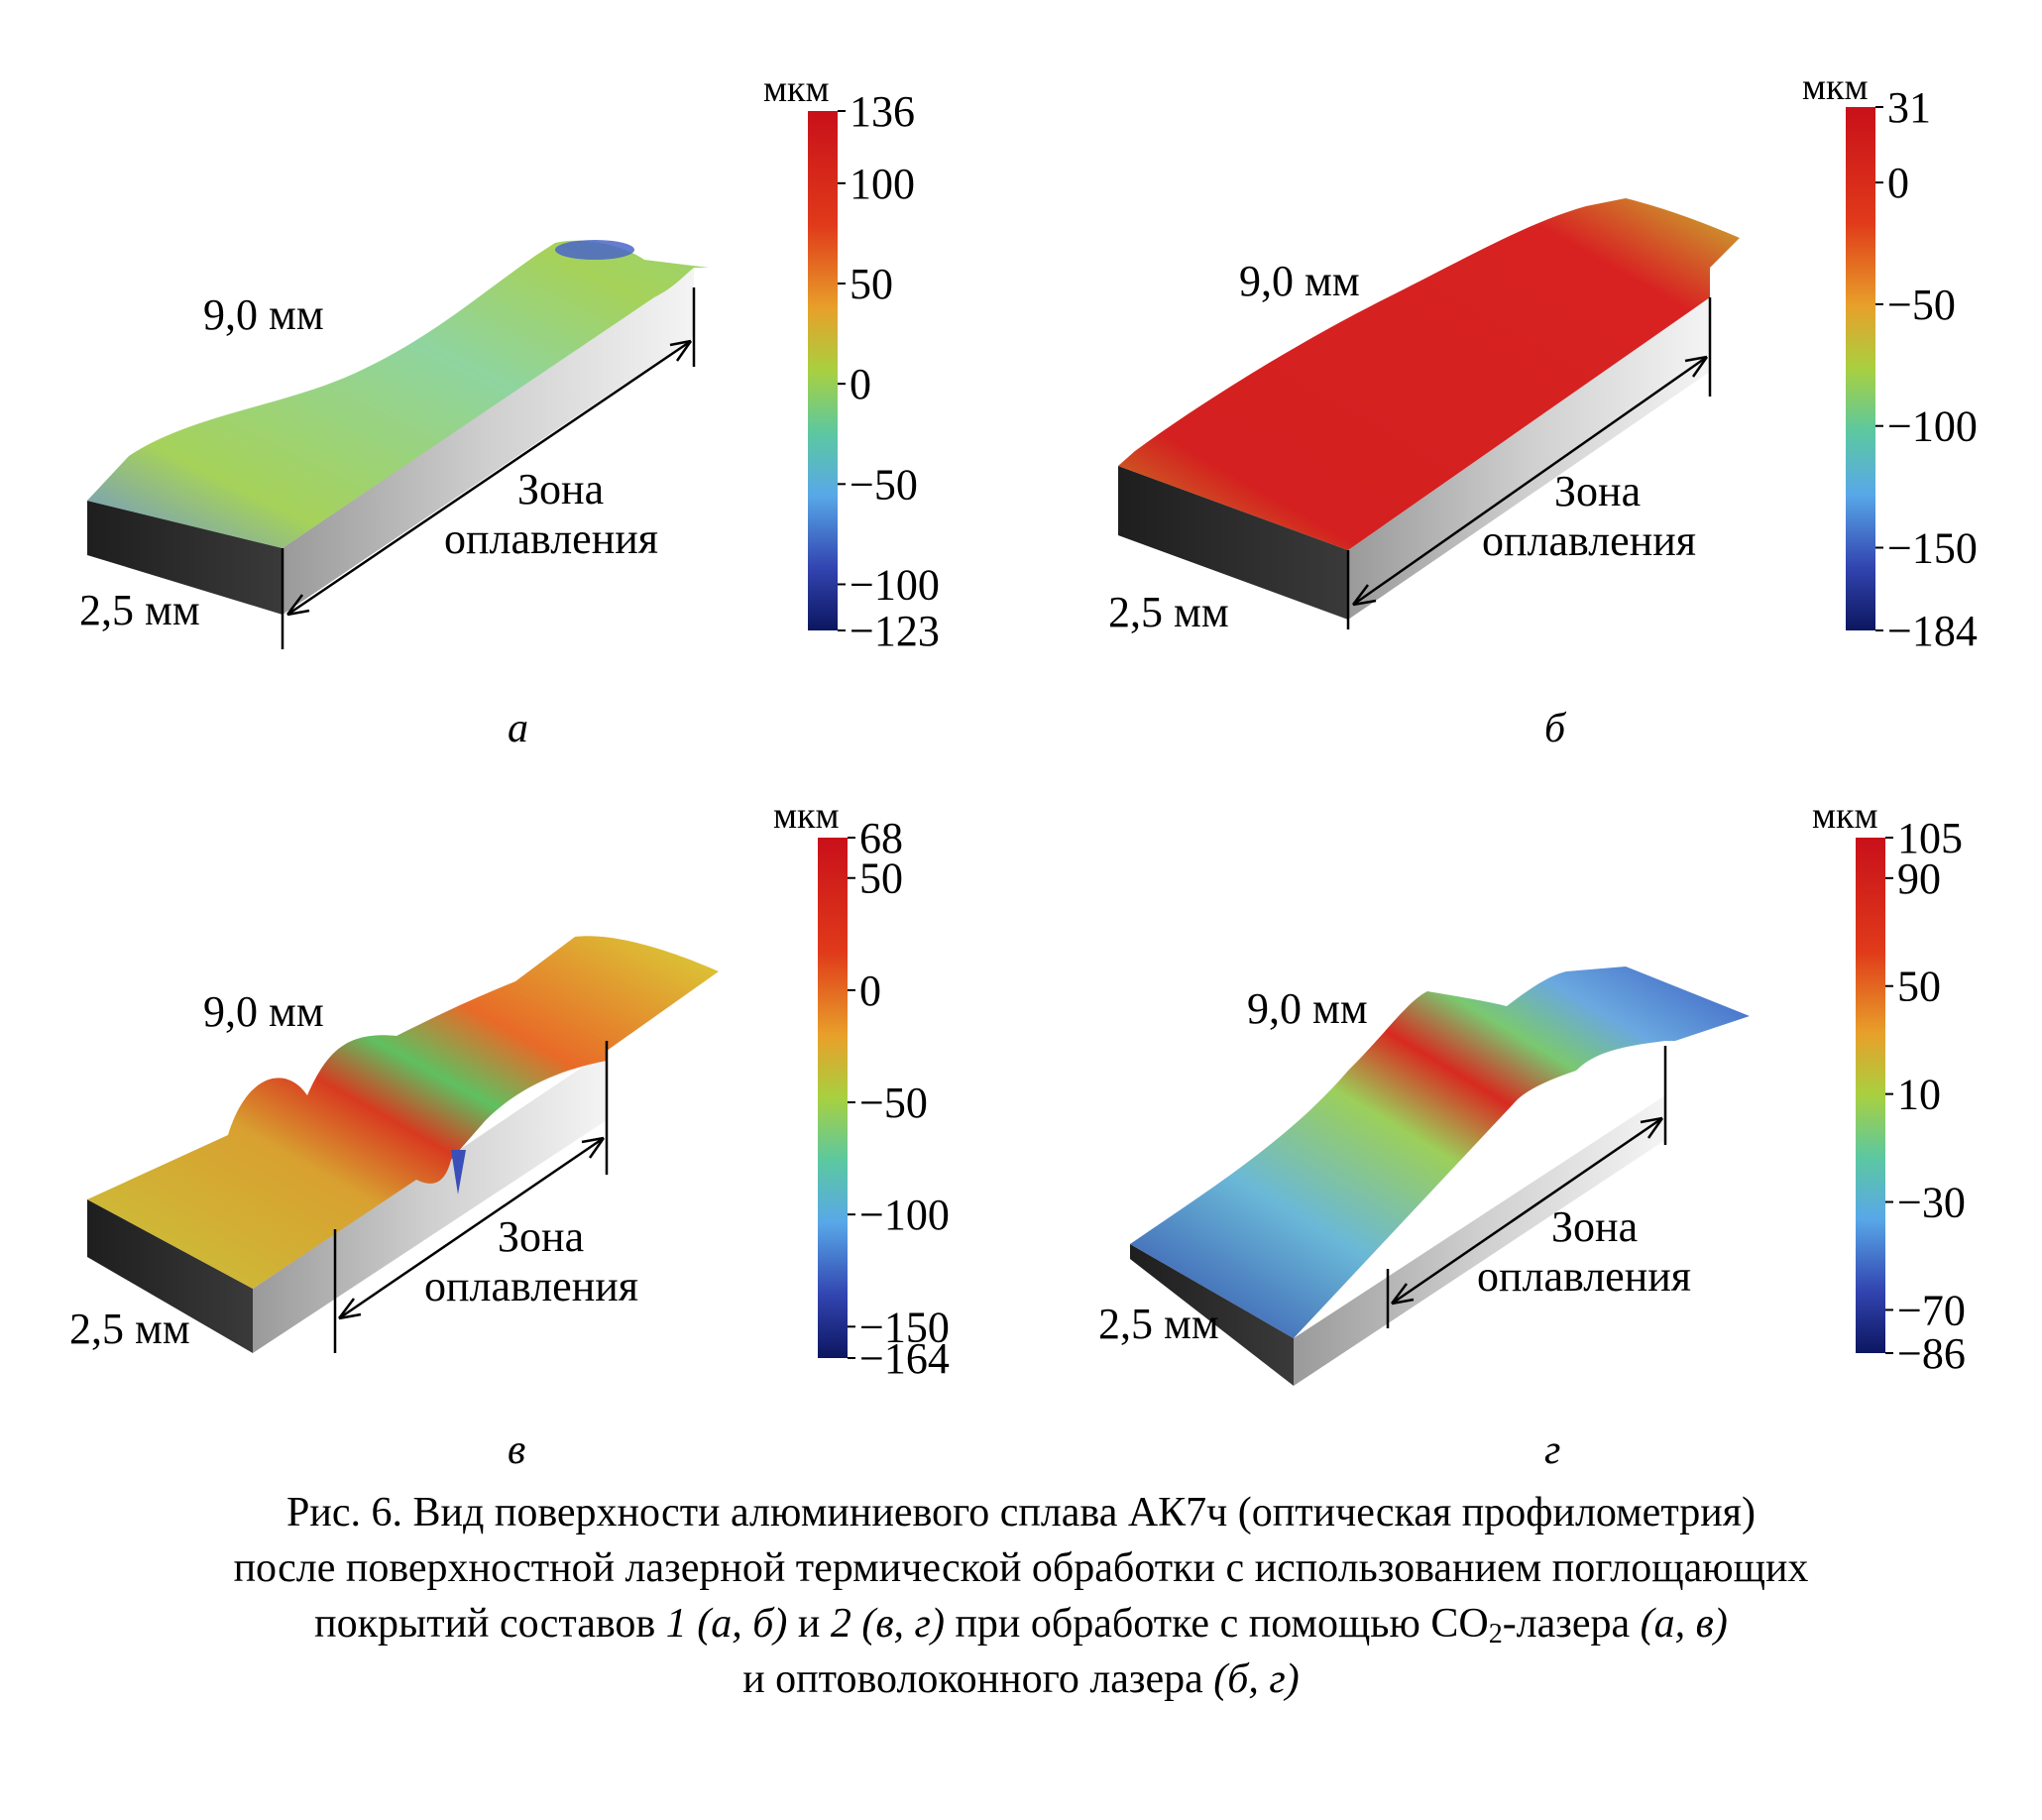 This screenshot has height=1820, width=2042. I want to click on caption-text: -лазера, so click(1572, 1624).